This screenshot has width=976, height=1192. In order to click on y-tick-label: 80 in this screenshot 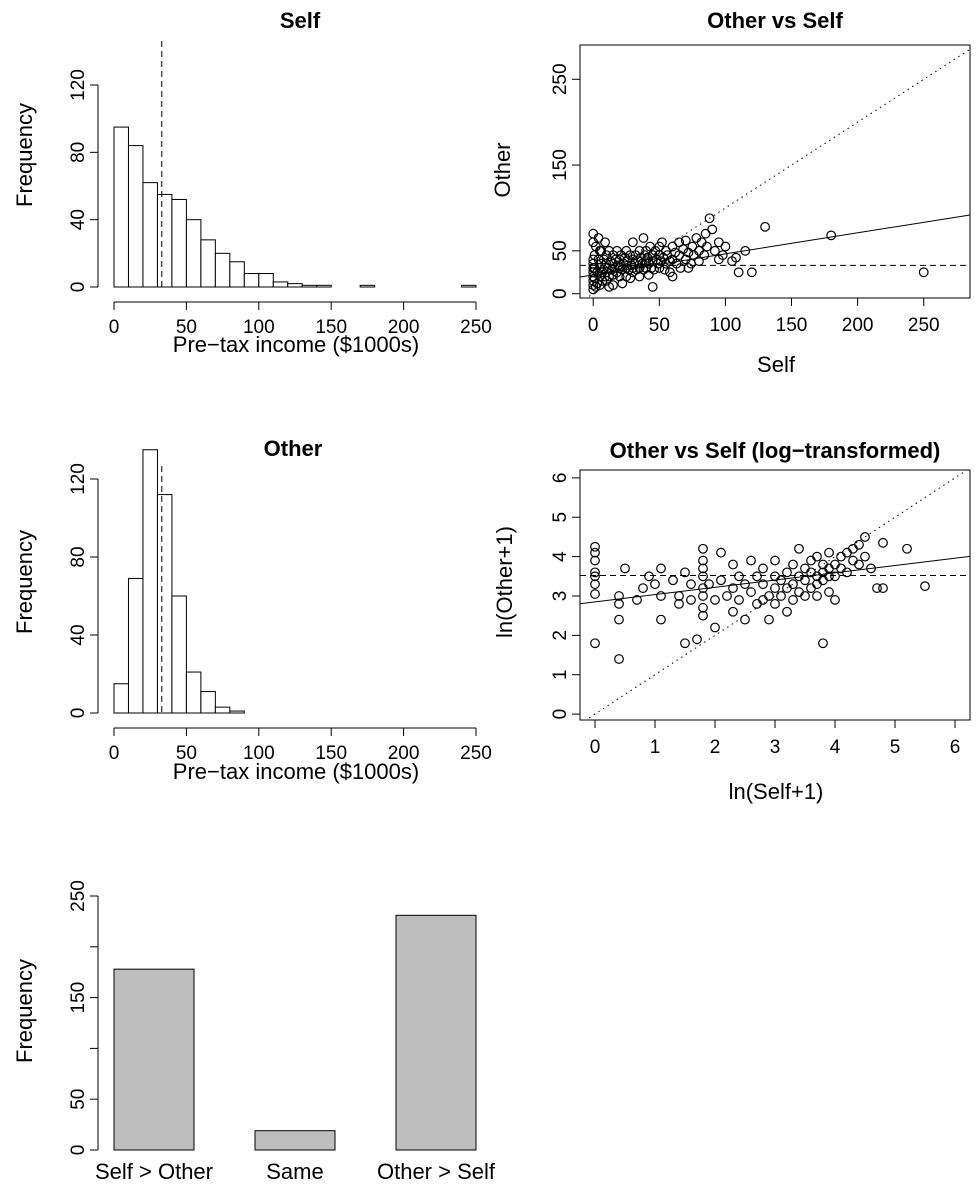, I will do `click(78, 152)`.